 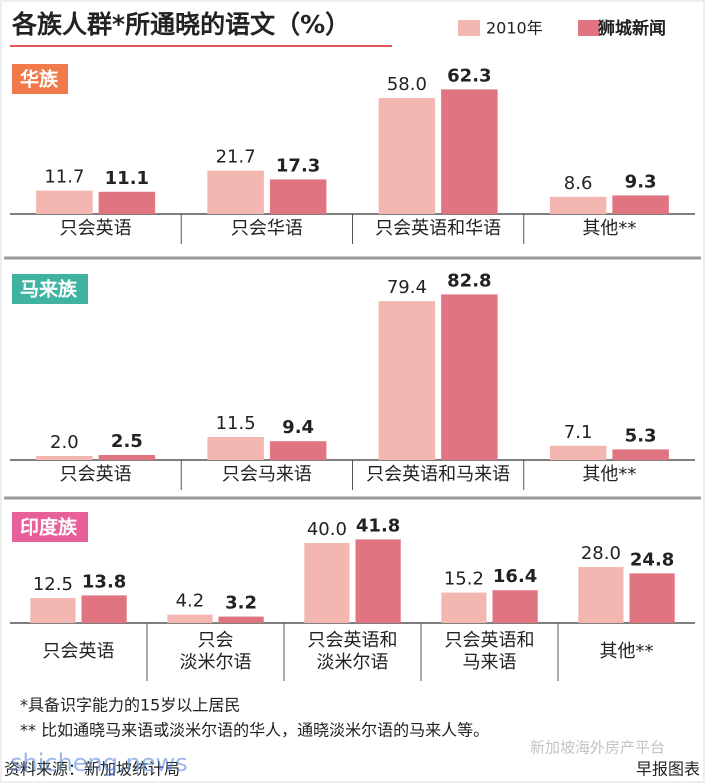 What do you see at coordinates (464, 579) in the screenshot?
I see `value-label: 15.2` at bounding box center [464, 579].